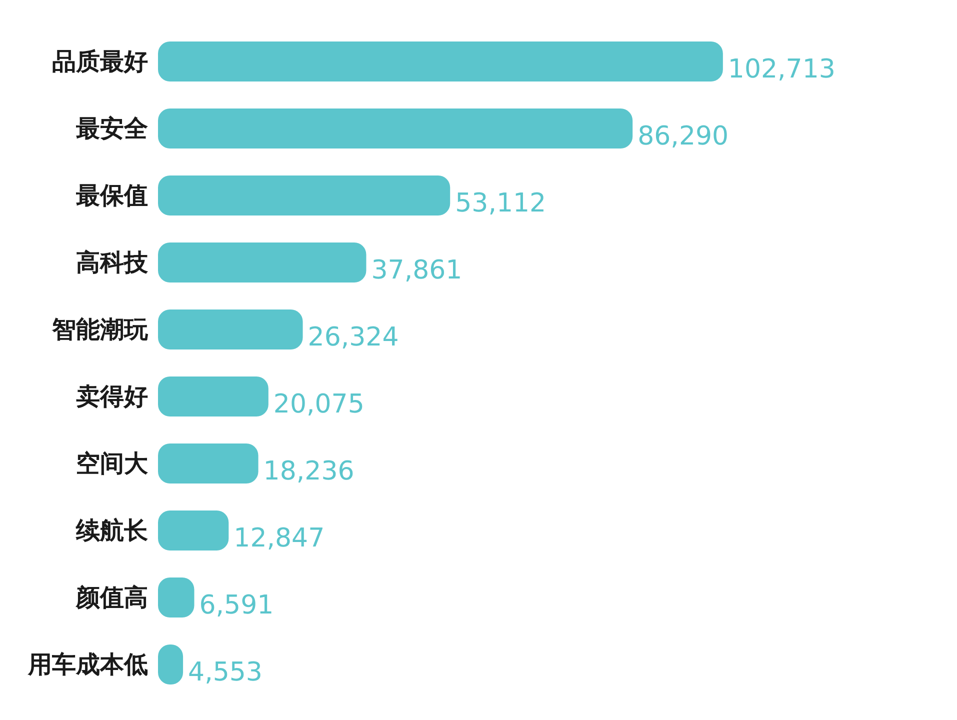  Describe the element at coordinates (225, 673) in the screenshot. I see `data-label: 4,553` at that location.